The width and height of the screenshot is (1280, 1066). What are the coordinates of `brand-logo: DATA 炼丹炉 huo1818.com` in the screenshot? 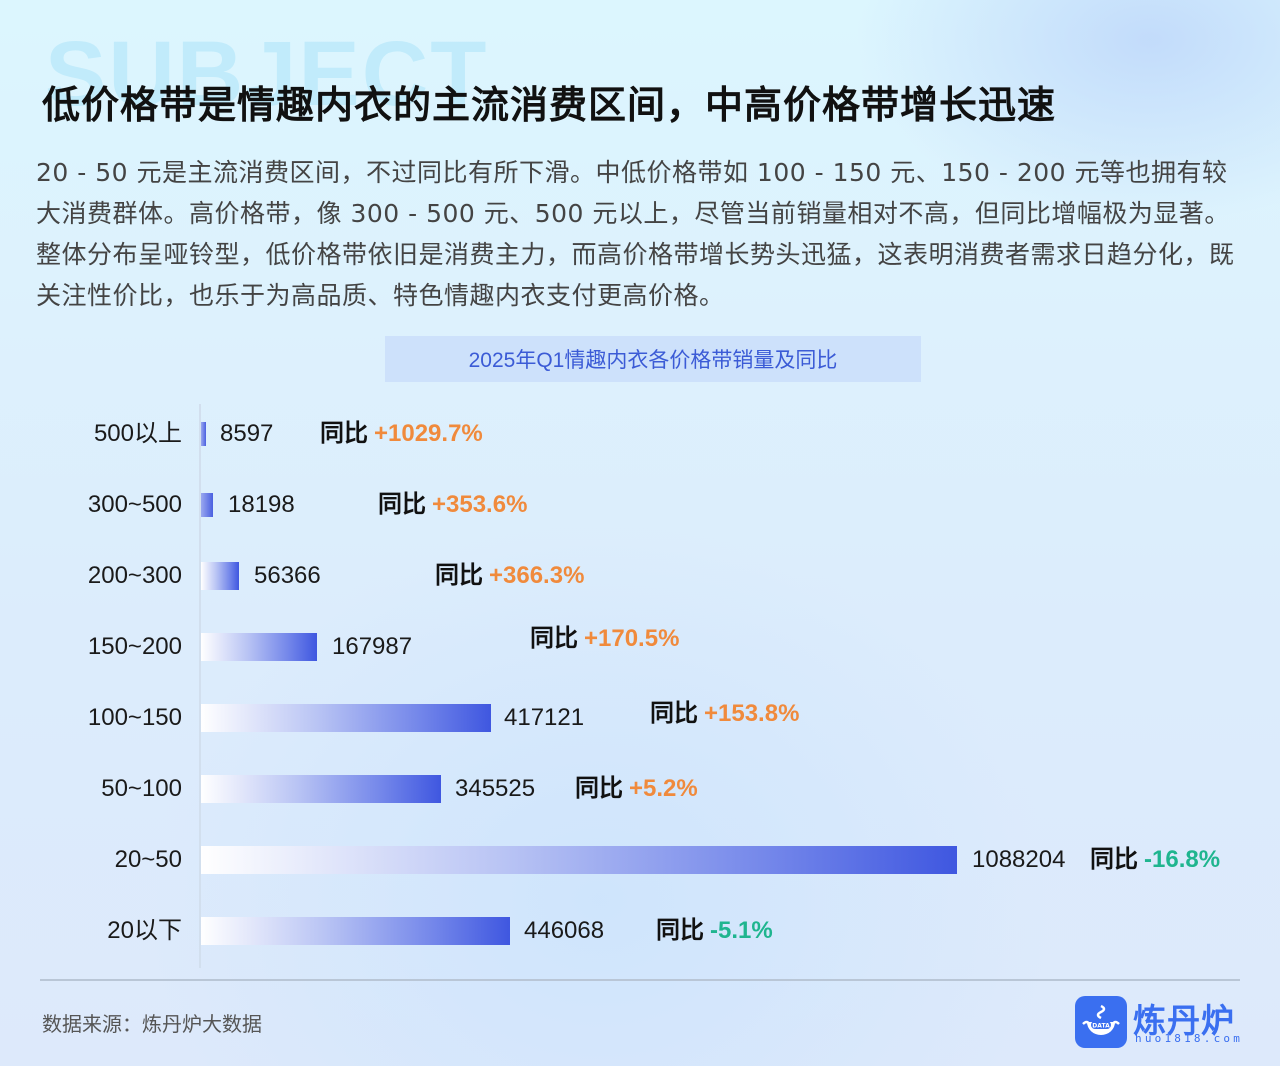 It's located at (1165, 1022).